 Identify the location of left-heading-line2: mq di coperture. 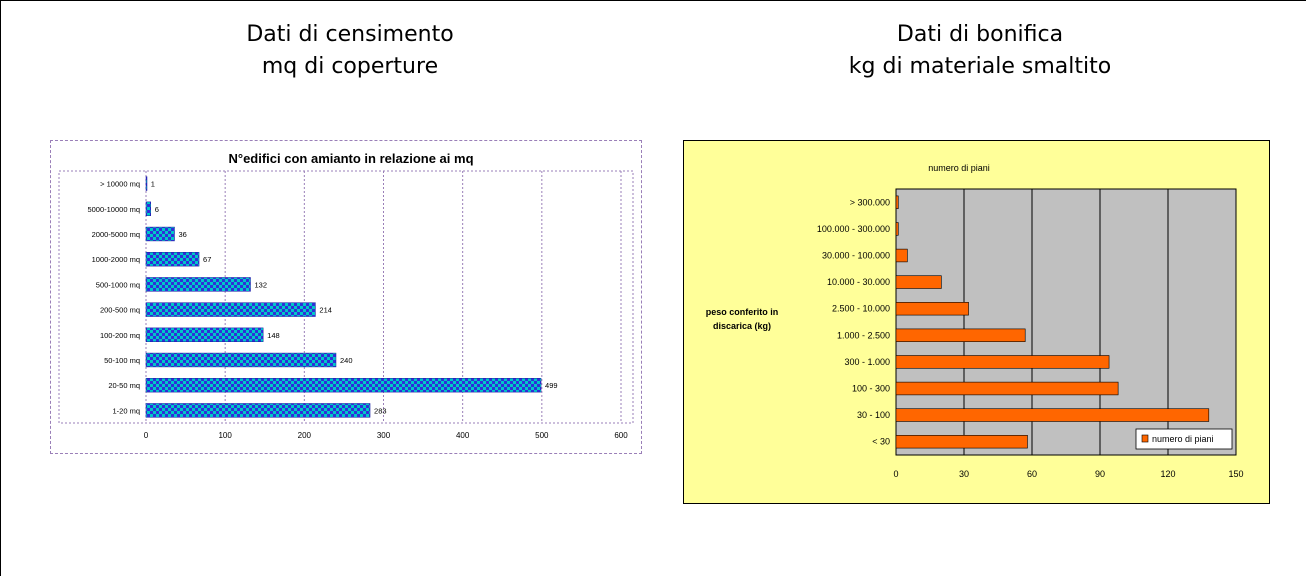
(350, 66).